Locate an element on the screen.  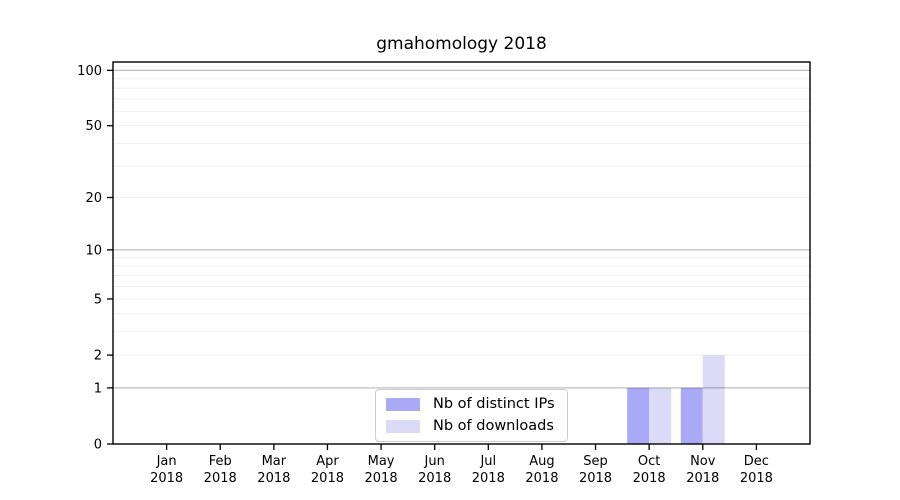
legend-swatch-downloads-icon is located at coordinates (403, 426).